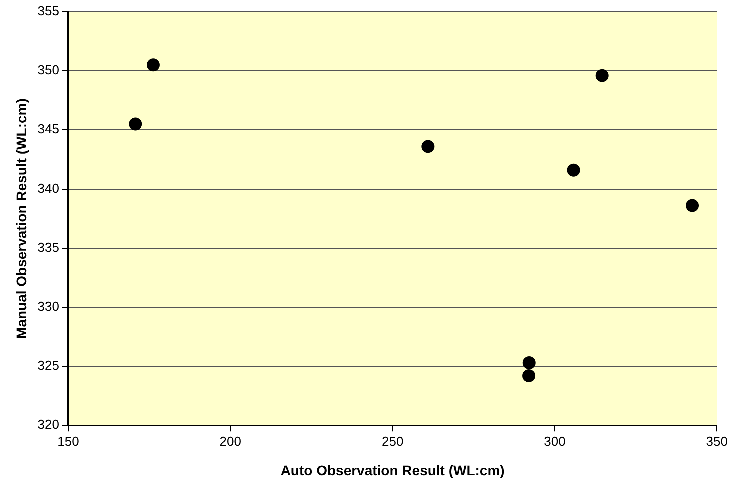 The height and width of the screenshot is (488, 731). Describe the element at coordinates (49, 366) in the screenshot. I see `y-tick-label: 325` at that location.